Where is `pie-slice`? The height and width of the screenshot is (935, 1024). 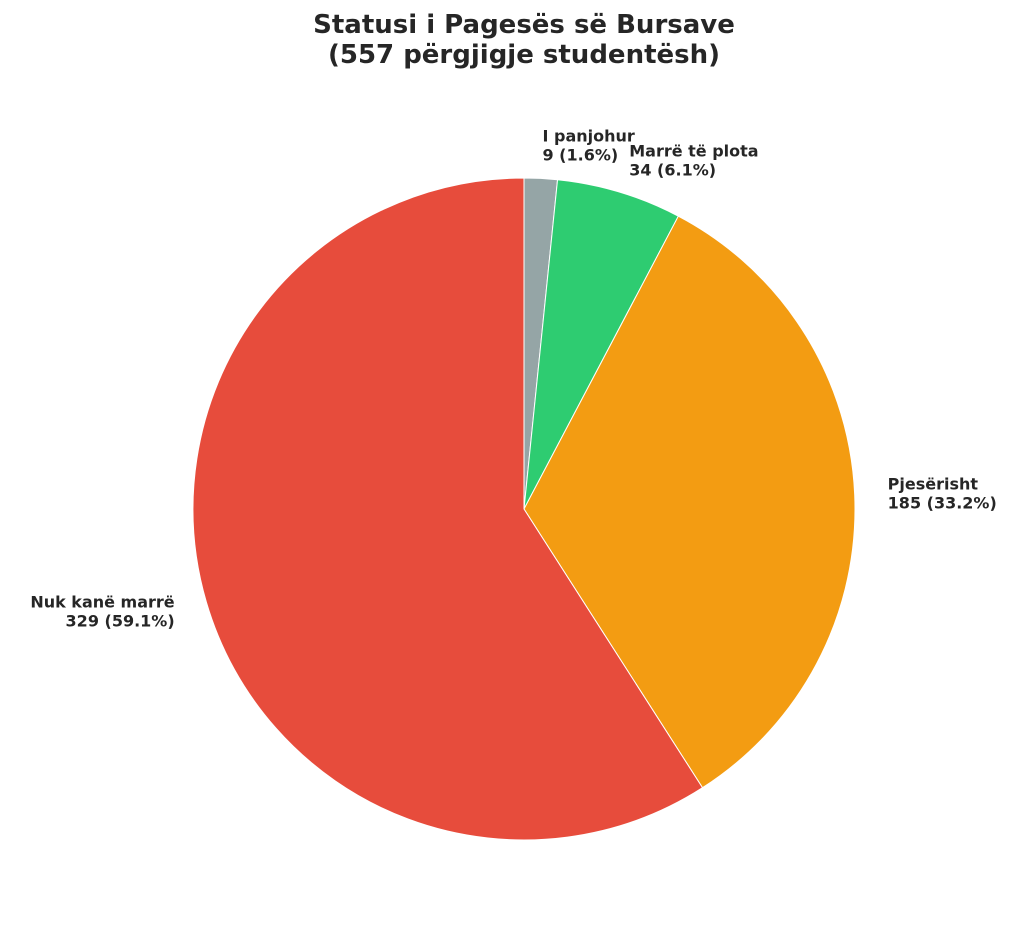 pie-slice is located at coordinates (601, 344).